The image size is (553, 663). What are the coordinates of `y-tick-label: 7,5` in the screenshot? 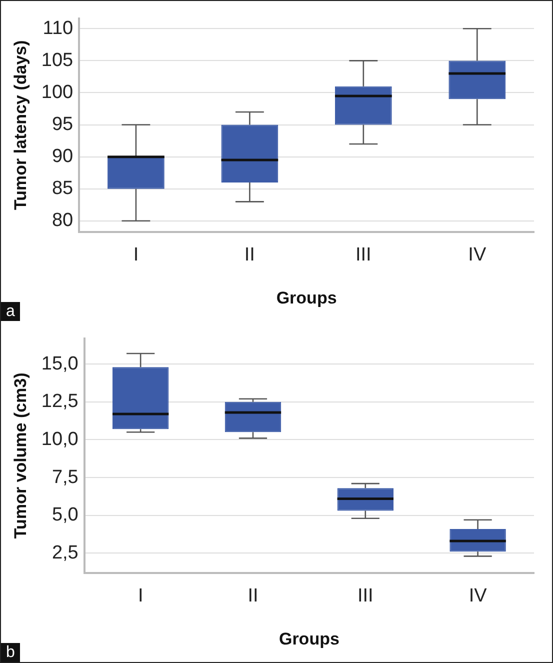 It's located at (65, 477).